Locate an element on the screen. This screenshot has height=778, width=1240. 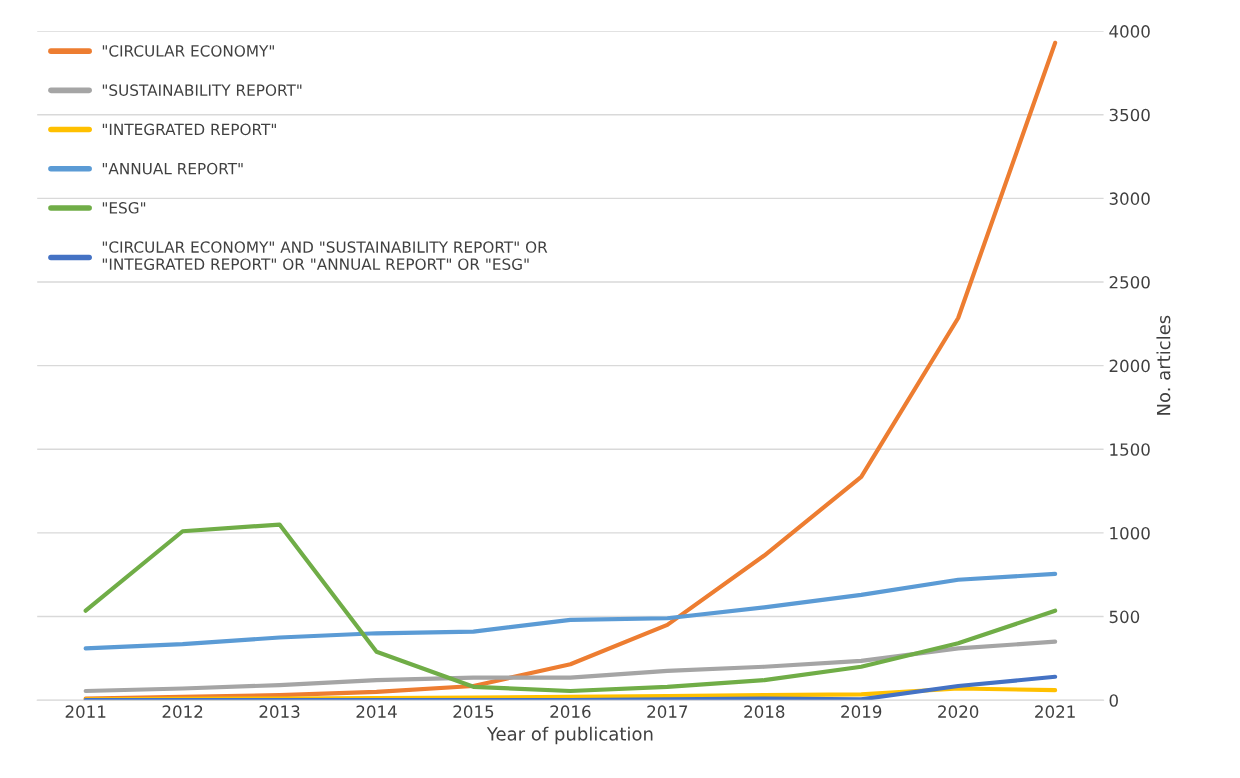
y-tick-label: 4000 is located at coordinates (1129, 31).